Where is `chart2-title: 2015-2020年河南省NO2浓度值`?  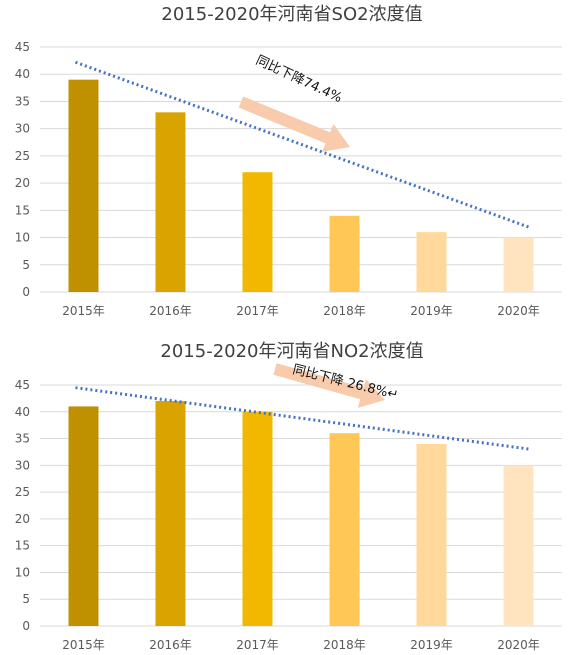
chart2-title: 2015-2020年河南省NO2浓度值 is located at coordinates (291, 351).